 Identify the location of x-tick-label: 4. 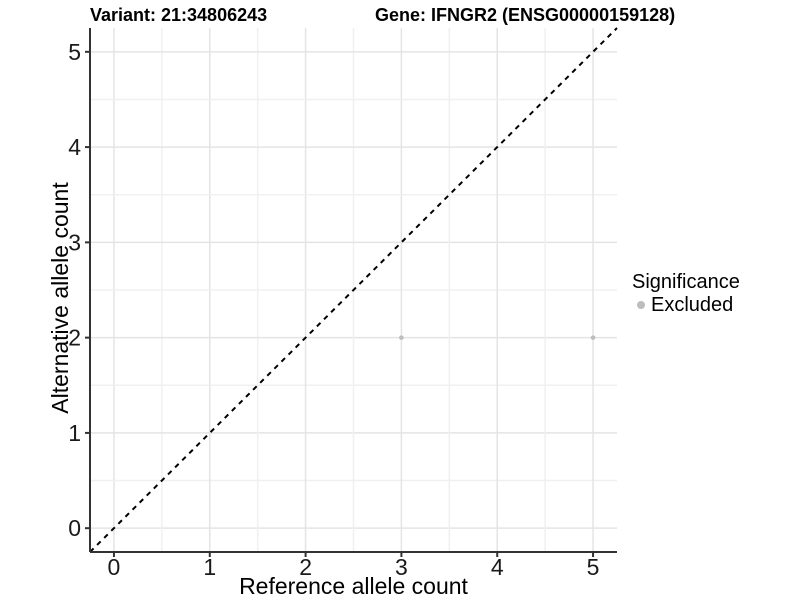
(497, 567).